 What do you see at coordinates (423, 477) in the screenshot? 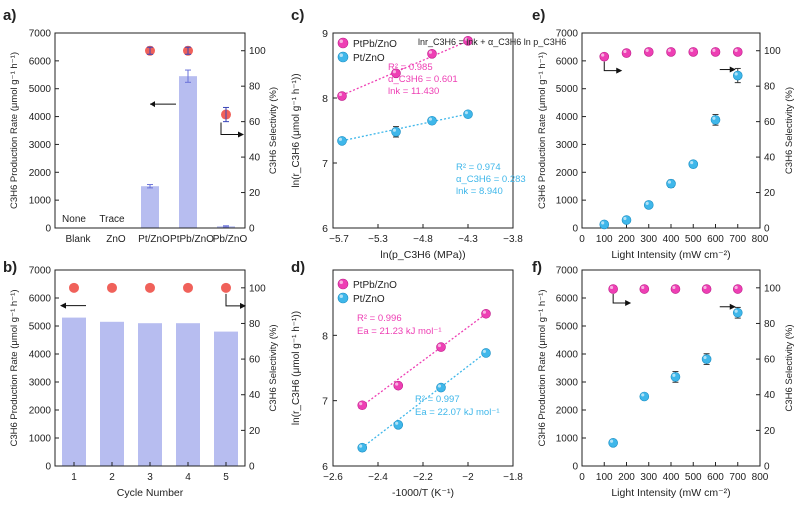
I see `x-tick-label: −2.2` at bounding box center [423, 477].